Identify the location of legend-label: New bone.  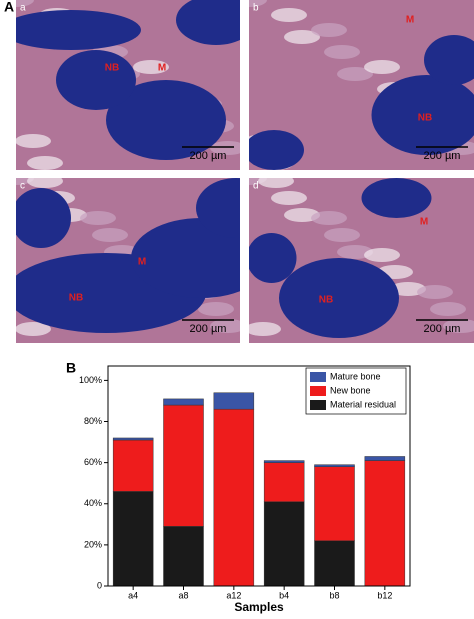
(350, 390).